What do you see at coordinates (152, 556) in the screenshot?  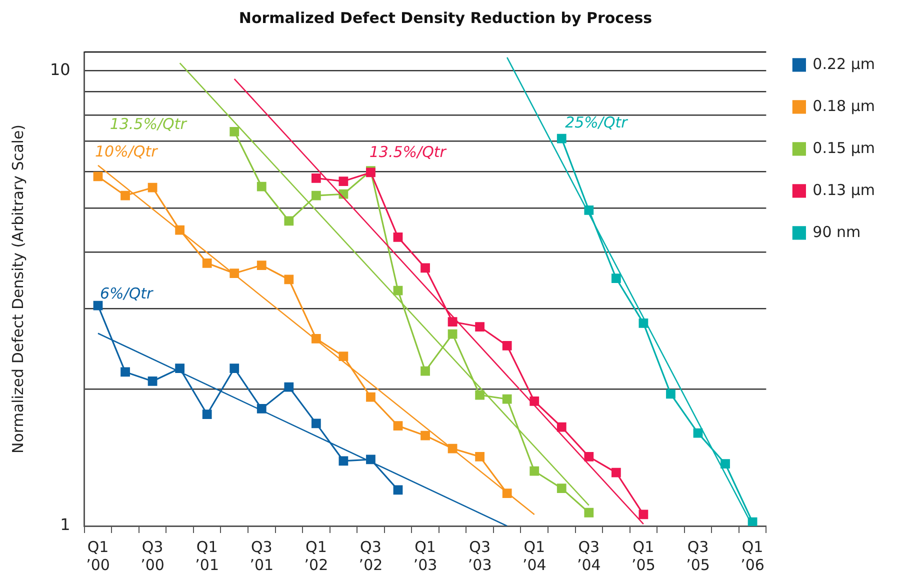 I see `x-tick-label: Q3 ’00` at bounding box center [152, 556].